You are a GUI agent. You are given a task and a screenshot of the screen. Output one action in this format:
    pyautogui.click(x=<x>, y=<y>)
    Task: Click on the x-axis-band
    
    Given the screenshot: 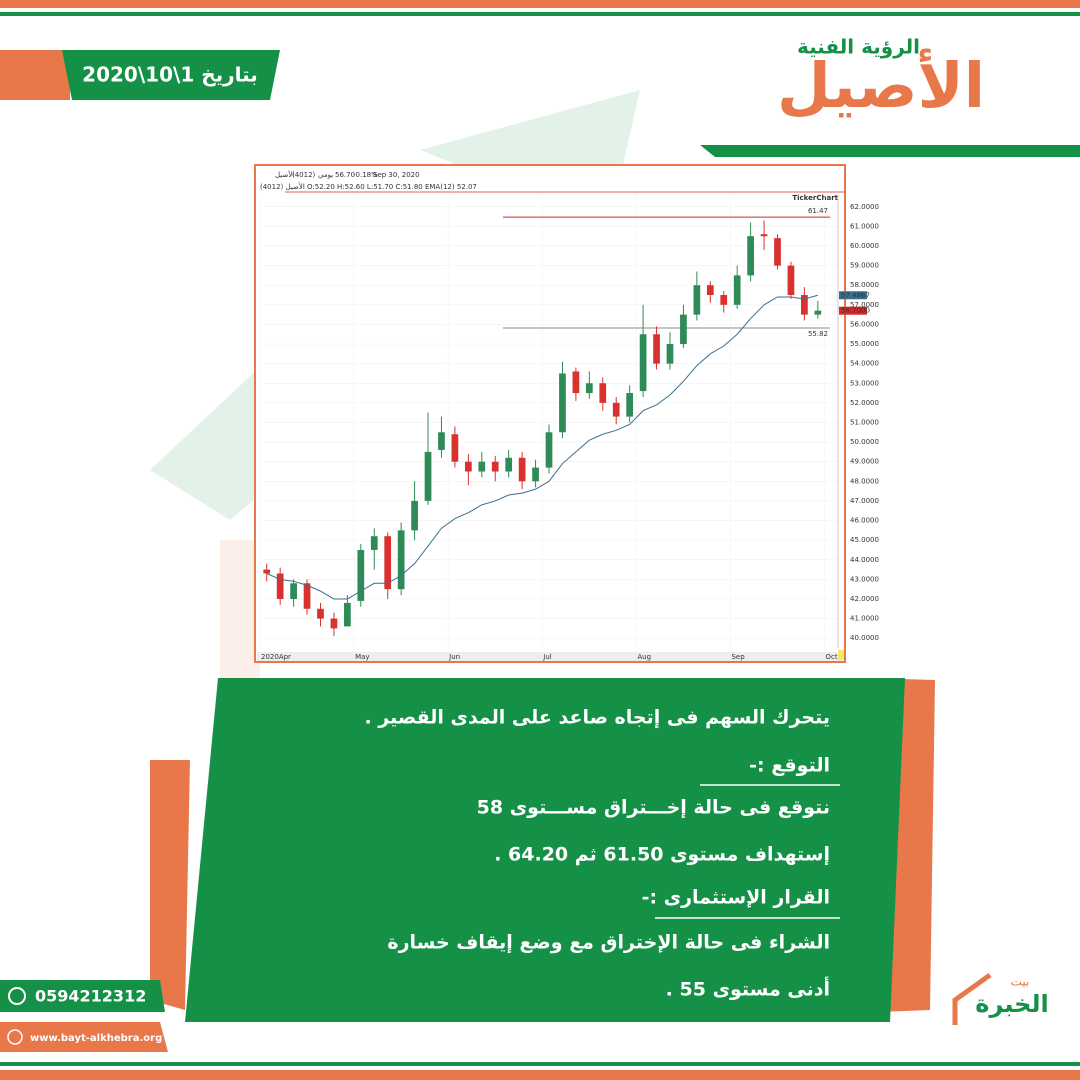 What is the action you would take?
    pyautogui.click(x=550, y=656)
    